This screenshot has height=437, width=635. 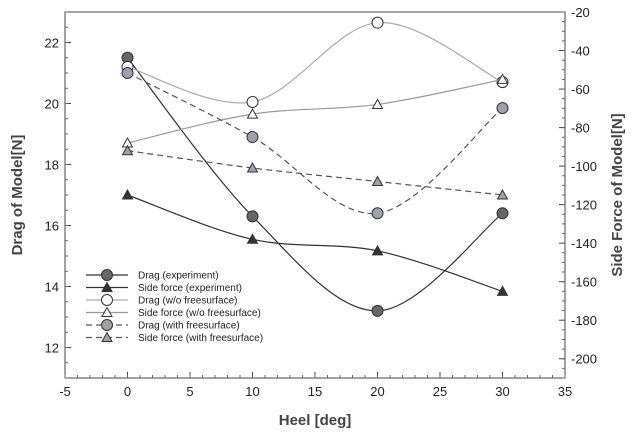 What do you see at coordinates (617, 194) in the screenshot?
I see `y-axis-right-title: Side Force of Model[N]` at bounding box center [617, 194].